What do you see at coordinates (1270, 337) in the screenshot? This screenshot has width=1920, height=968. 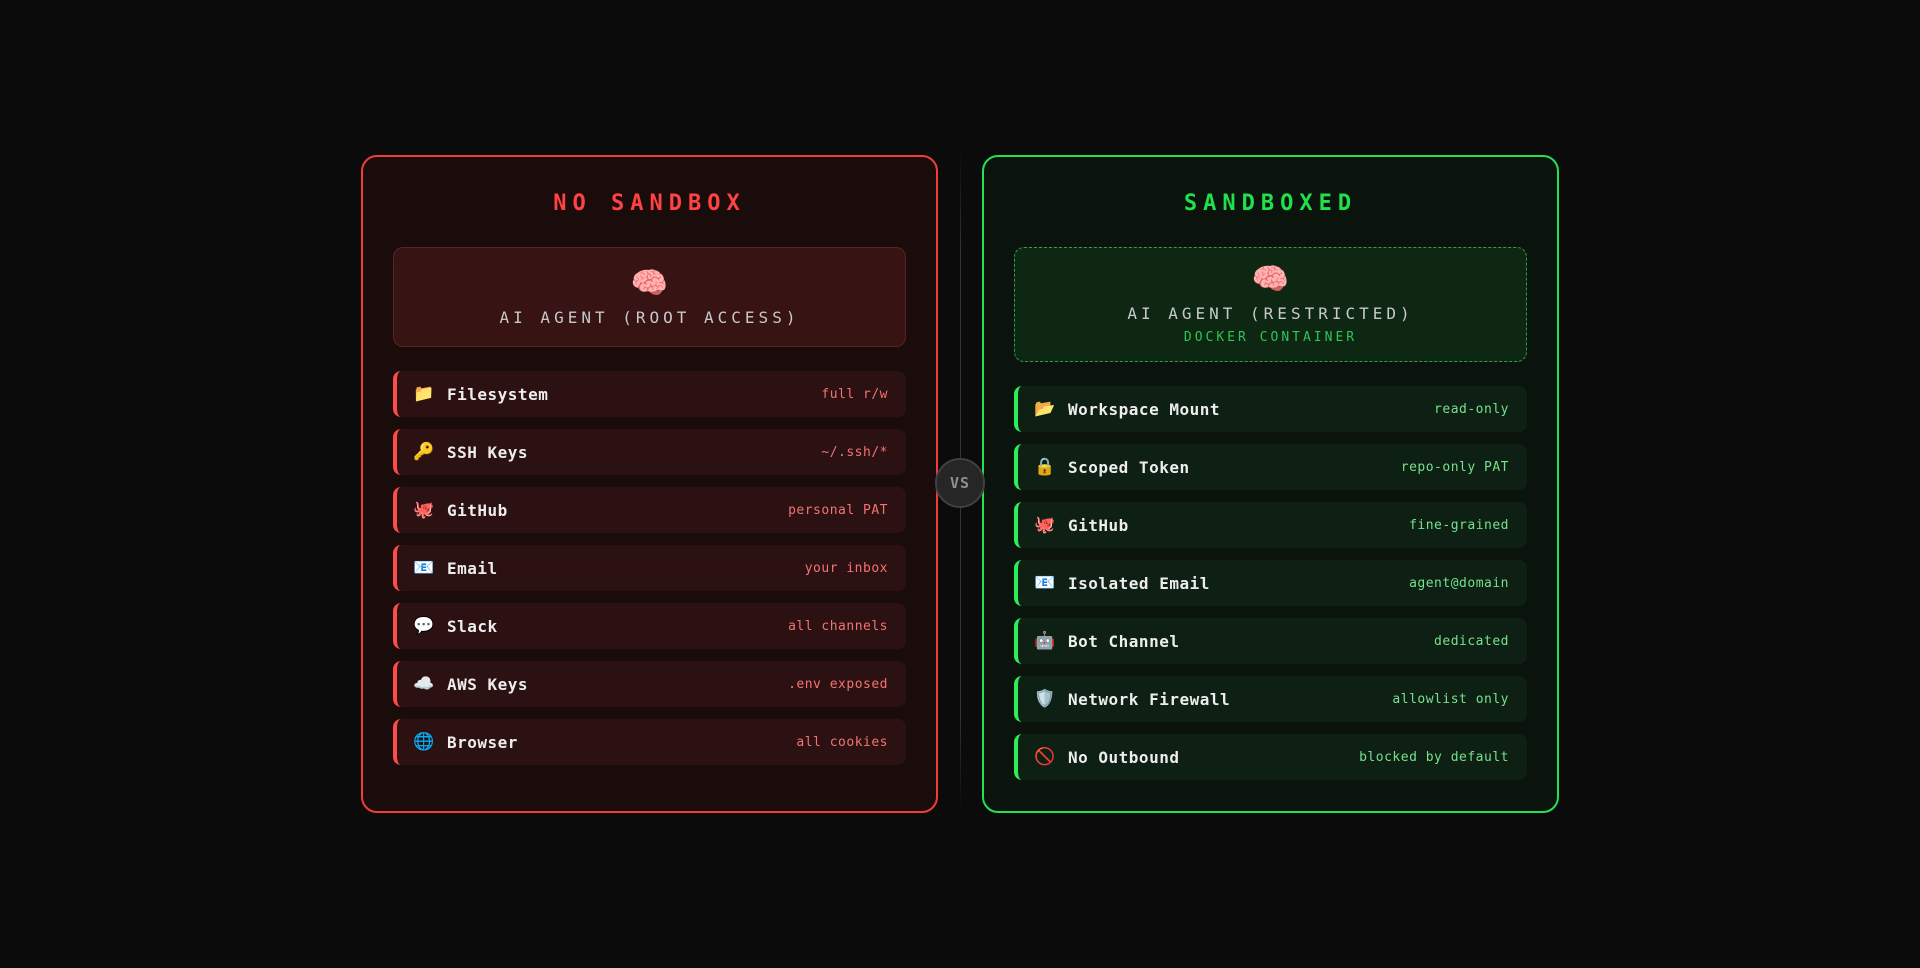 I see `agent-subtitle: DOCKER CONTAINER` at bounding box center [1270, 337].